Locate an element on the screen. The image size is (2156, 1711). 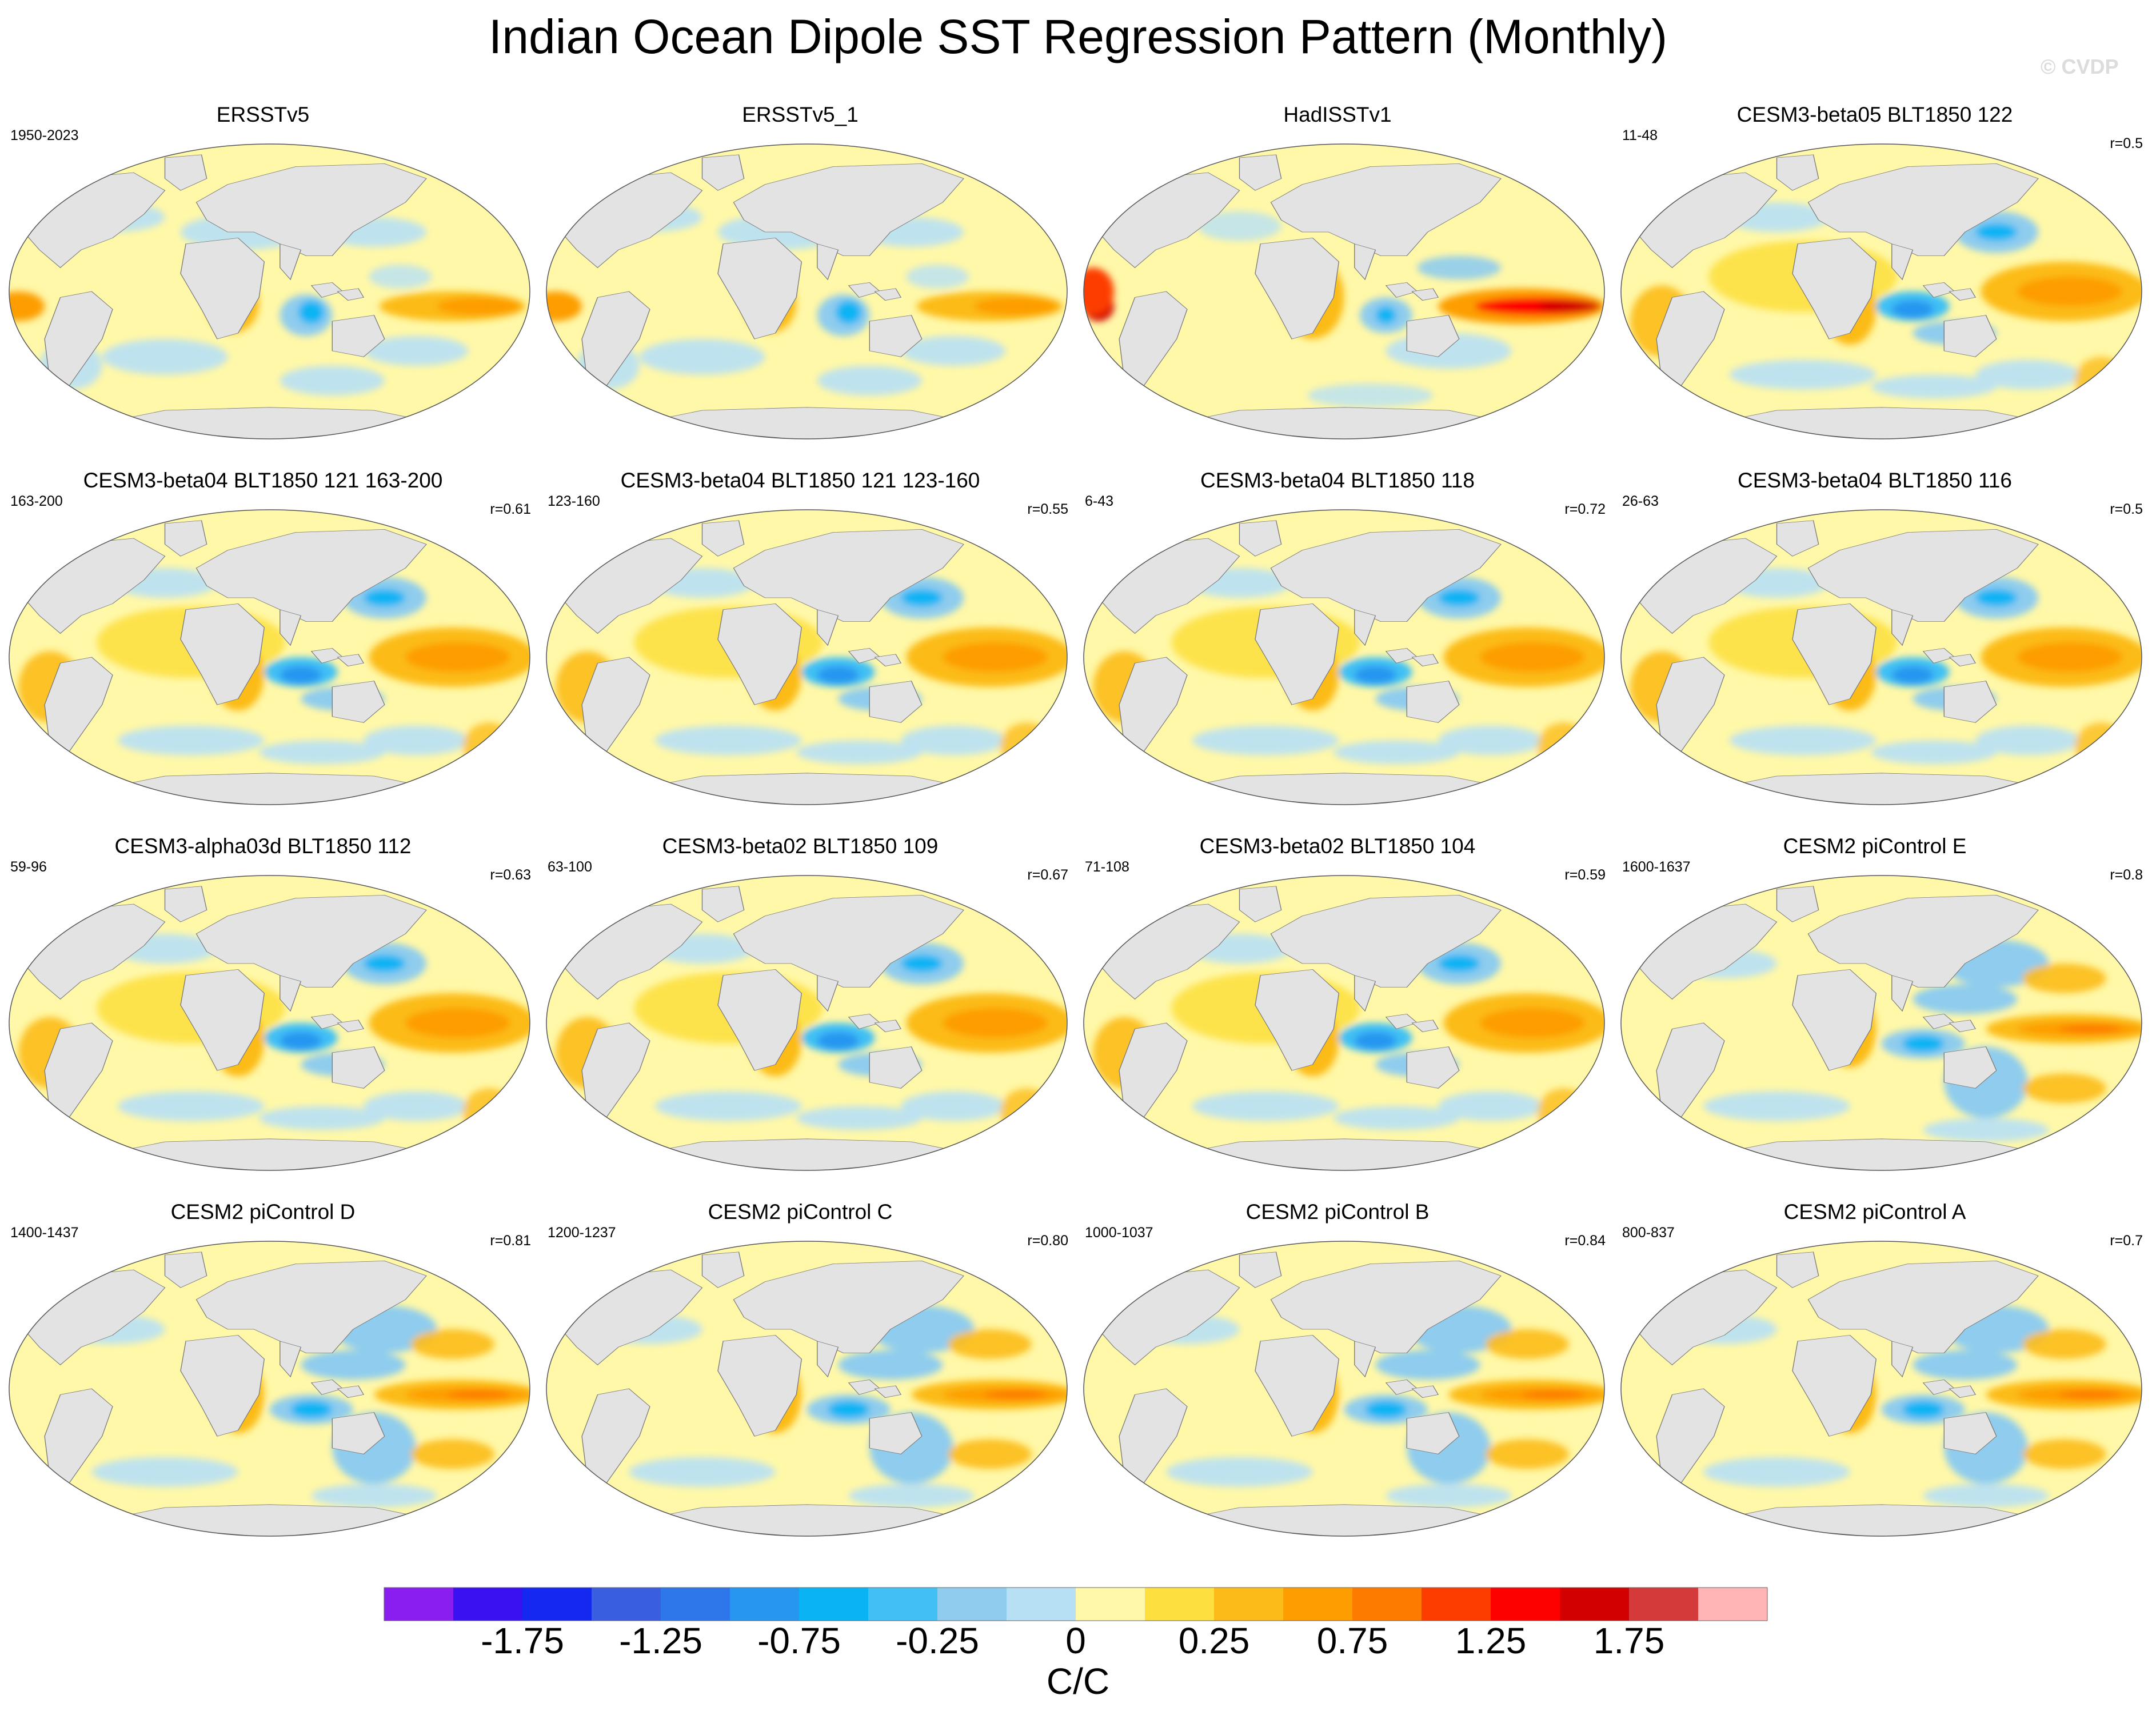
panel-title: CESM3-beta04 BLT1850 121 163-200 is located at coordinates (263, 481).